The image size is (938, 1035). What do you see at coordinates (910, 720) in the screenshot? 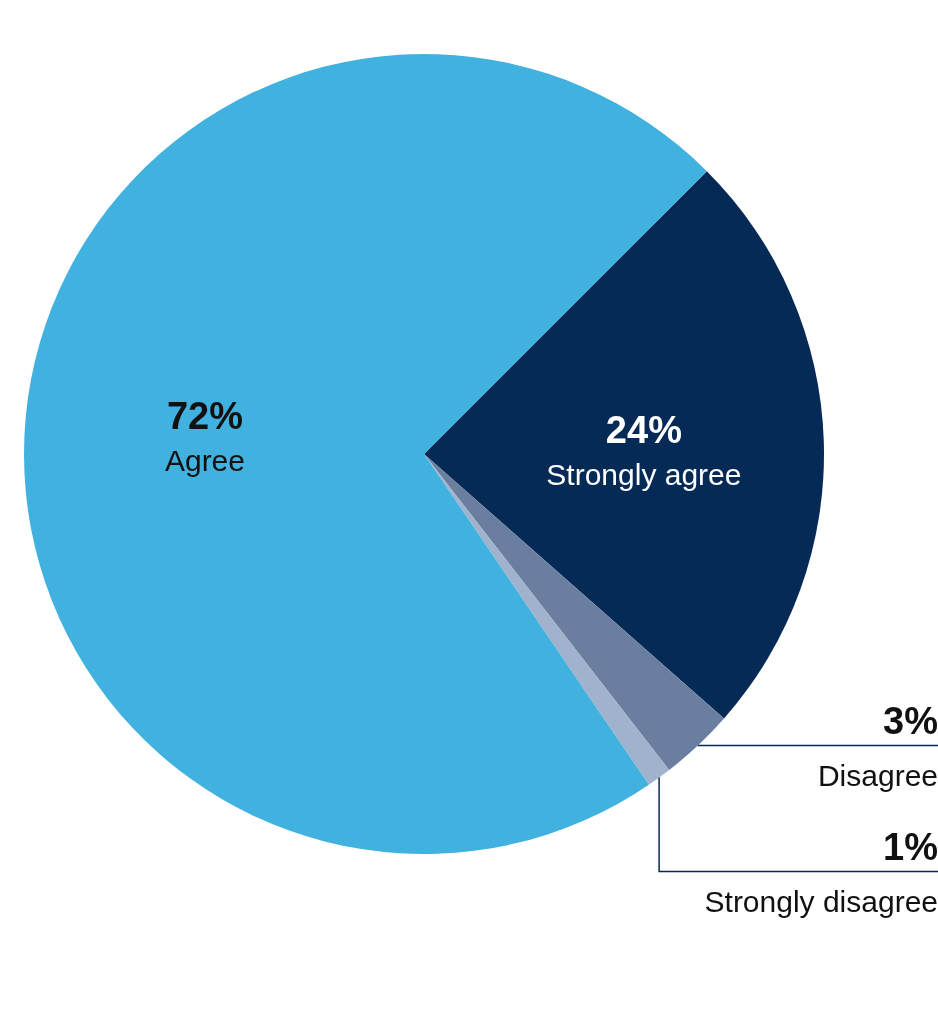
I see `data-label: 3%` at bounding box center [910, 720].